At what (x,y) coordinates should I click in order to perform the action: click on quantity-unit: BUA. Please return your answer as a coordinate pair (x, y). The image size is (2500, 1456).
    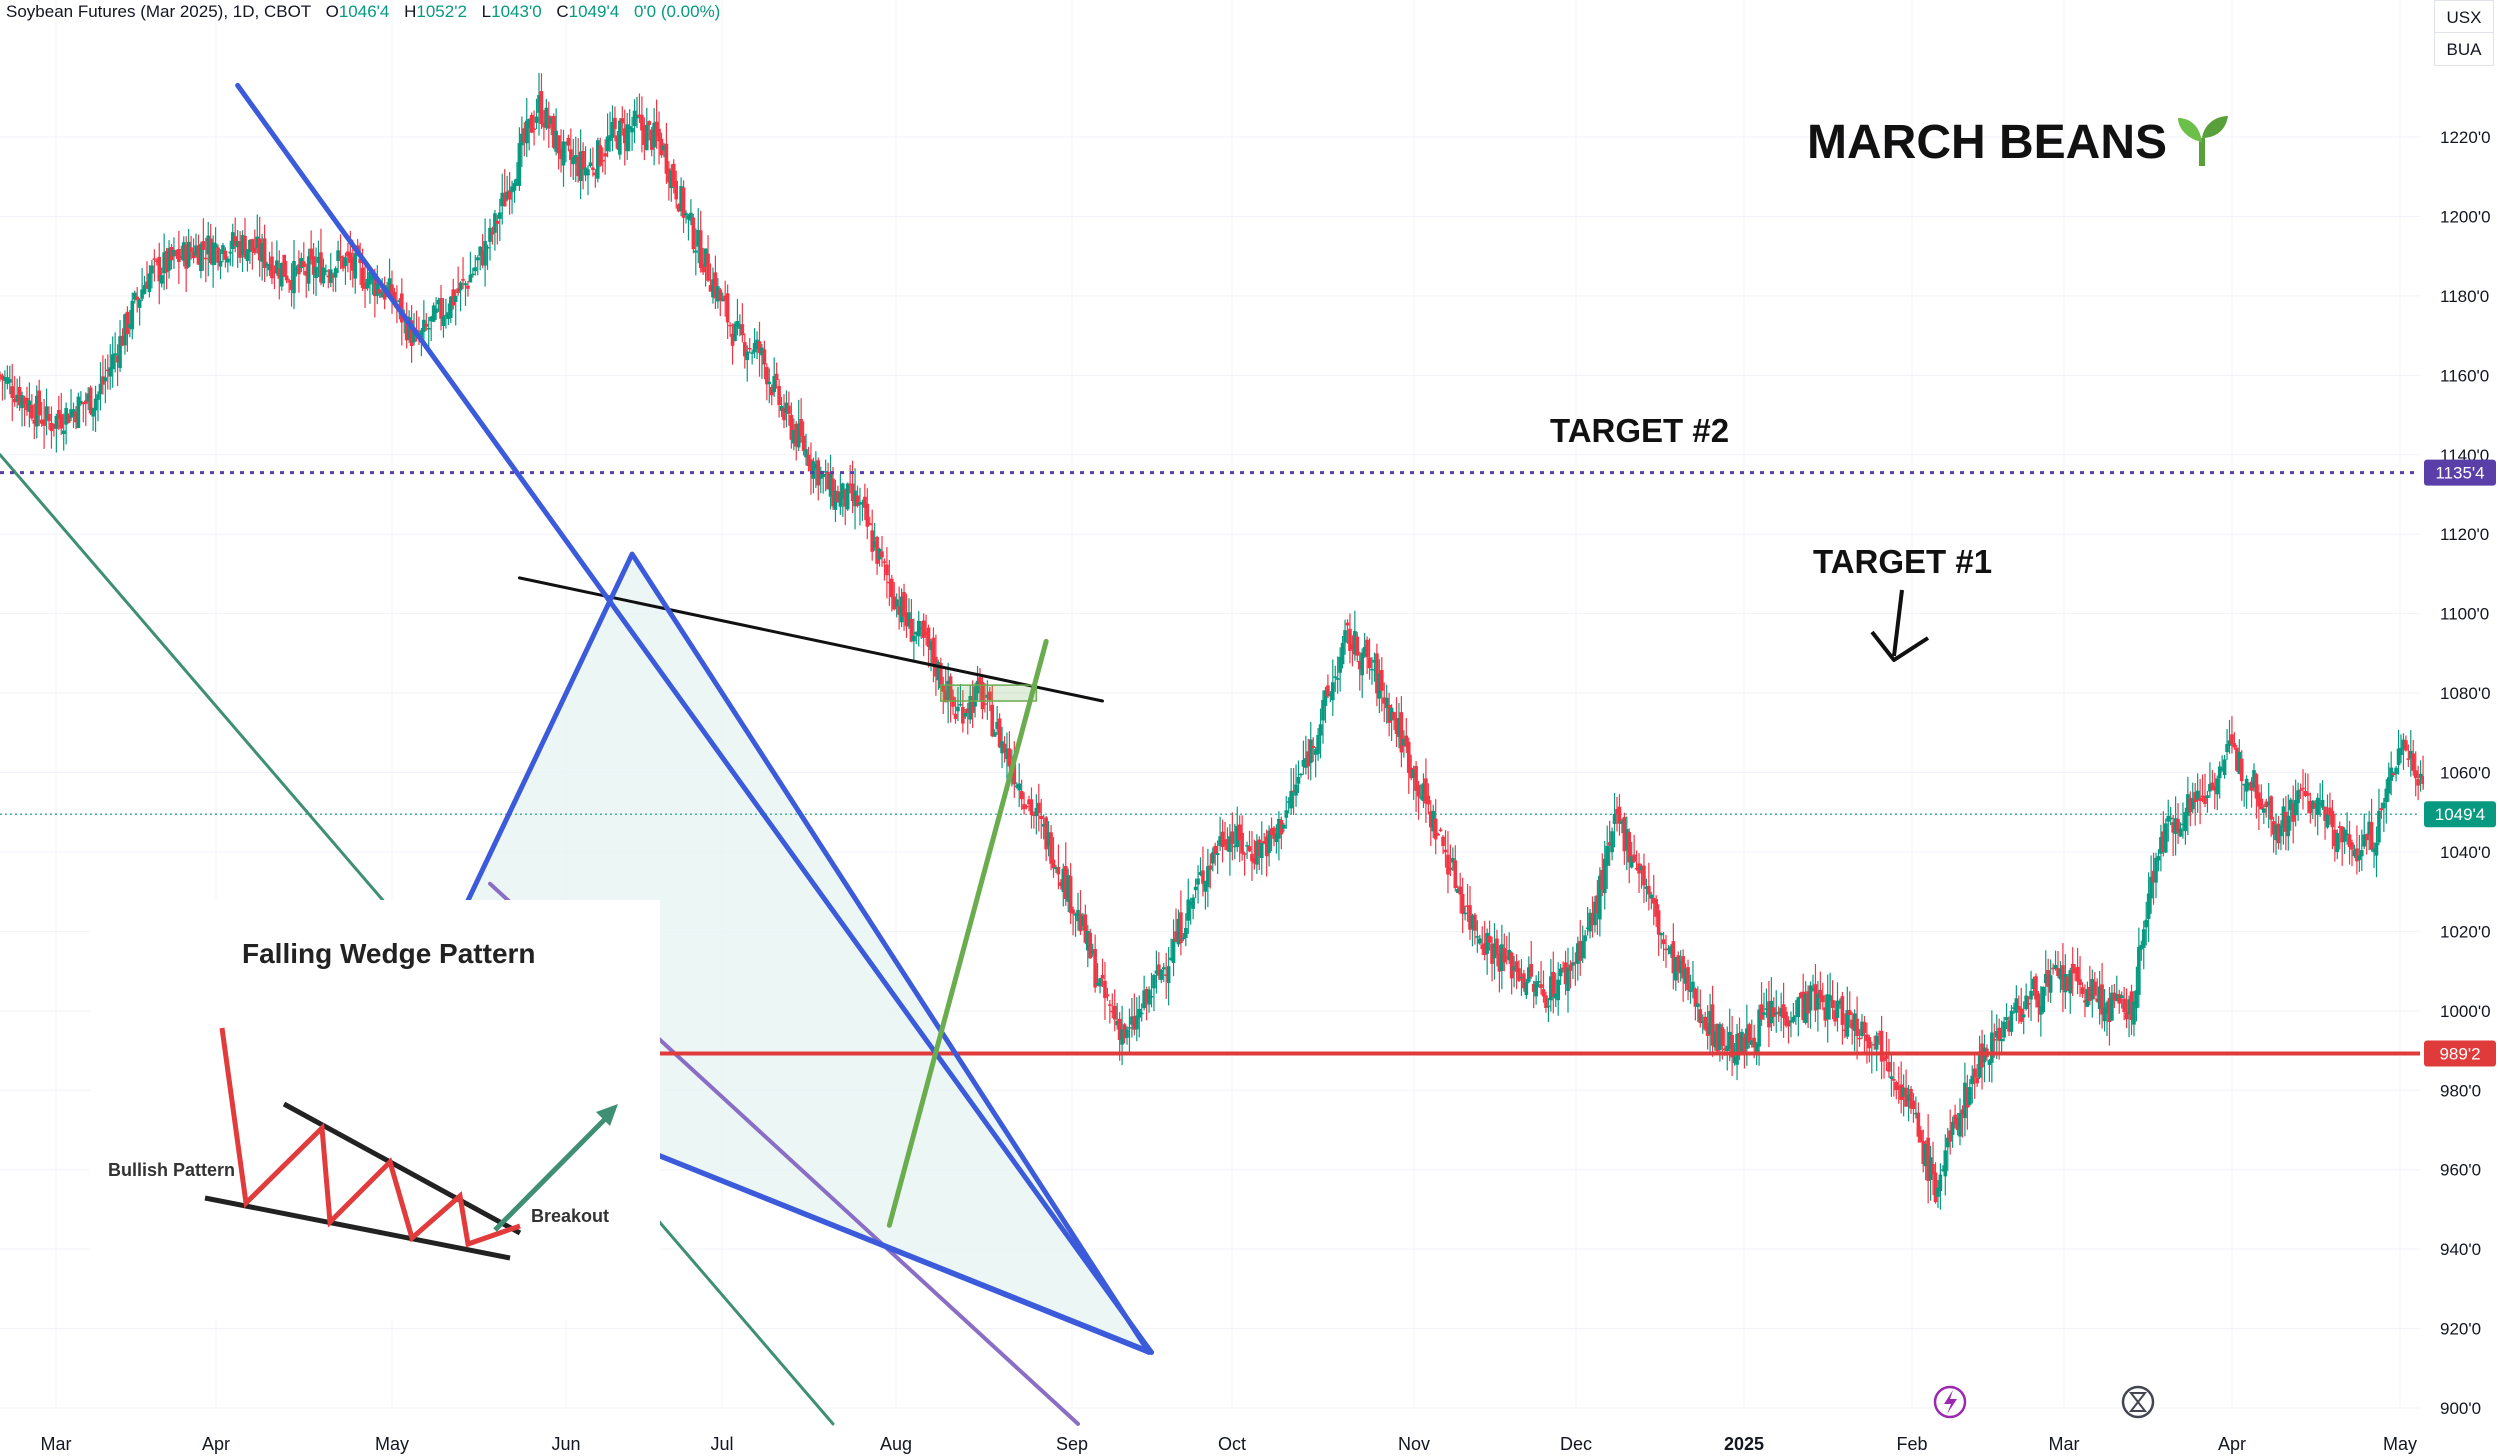
    Looking at the image, I should click on (2464, 49).